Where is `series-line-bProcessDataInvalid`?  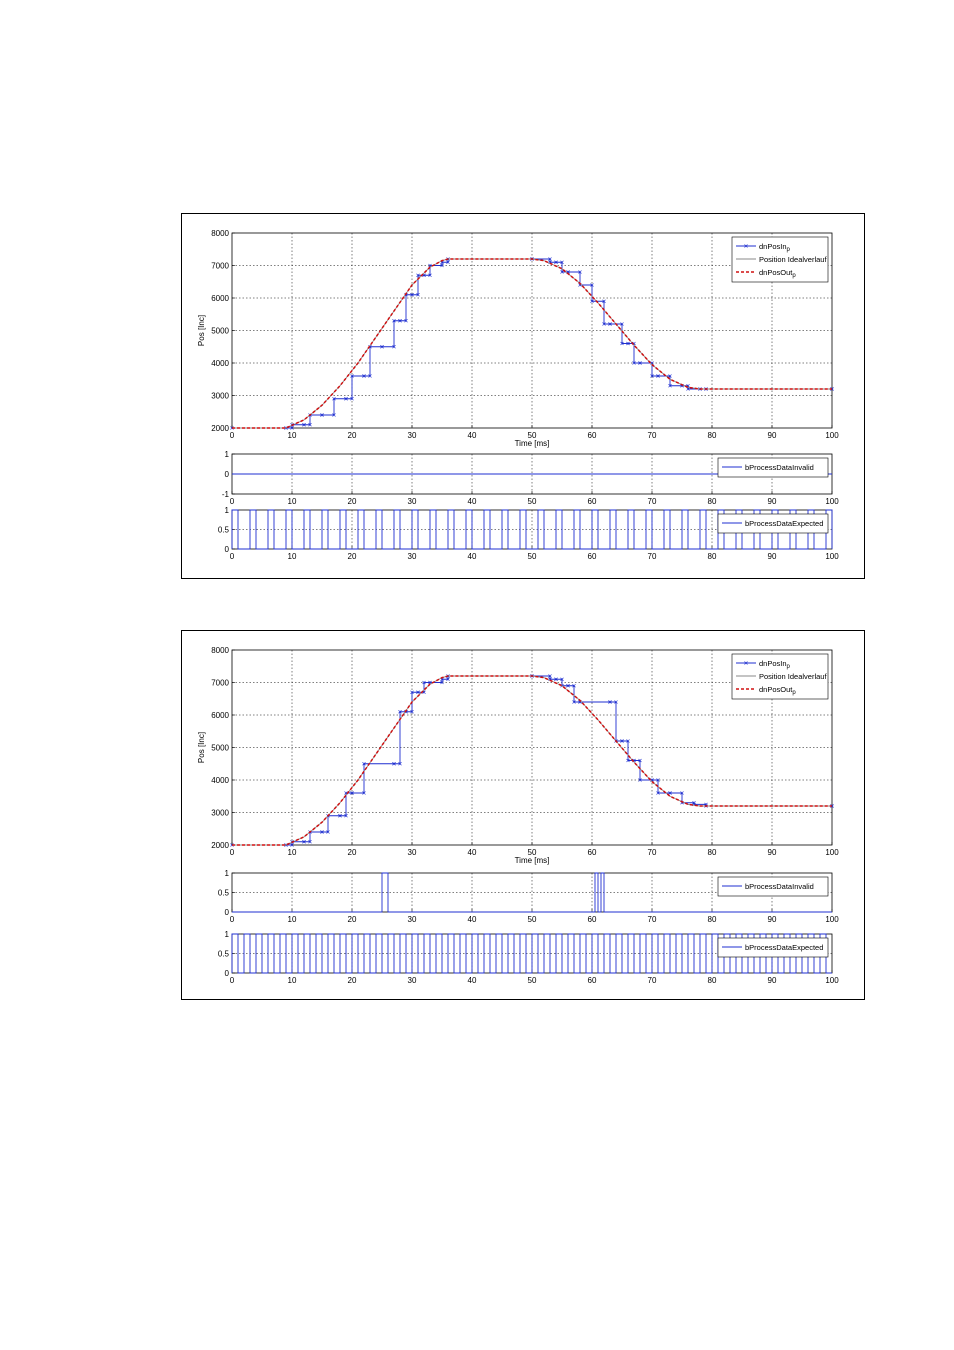 series-line-bProcessDataInvalid is located at coordinates (532, 892).